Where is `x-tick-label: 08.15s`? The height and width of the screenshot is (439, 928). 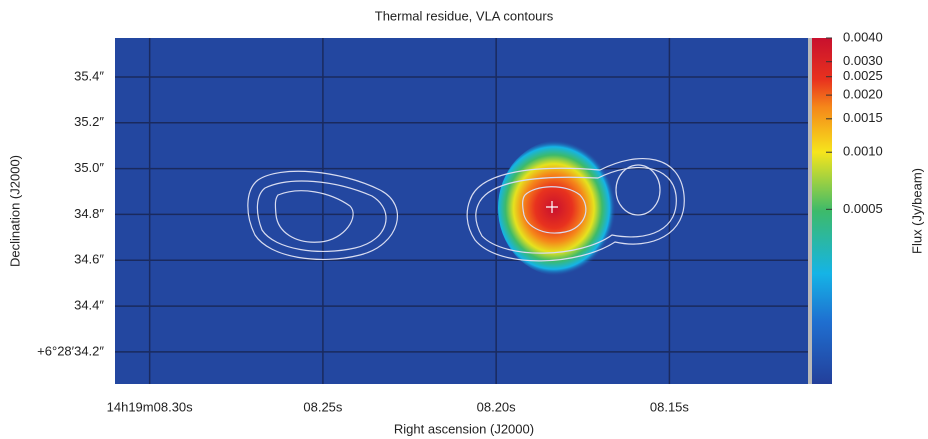
x-tick-label: 08.15s is located at coordinates (670, 406).